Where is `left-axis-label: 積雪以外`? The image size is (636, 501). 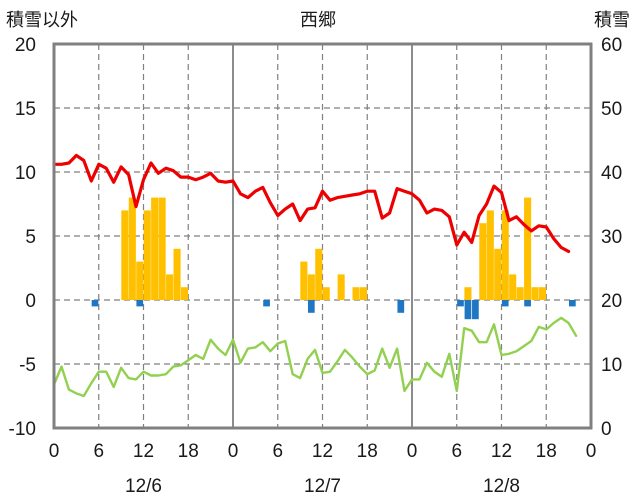
left-axis-label: 積雪以外 is located at coordinates (42, 20).